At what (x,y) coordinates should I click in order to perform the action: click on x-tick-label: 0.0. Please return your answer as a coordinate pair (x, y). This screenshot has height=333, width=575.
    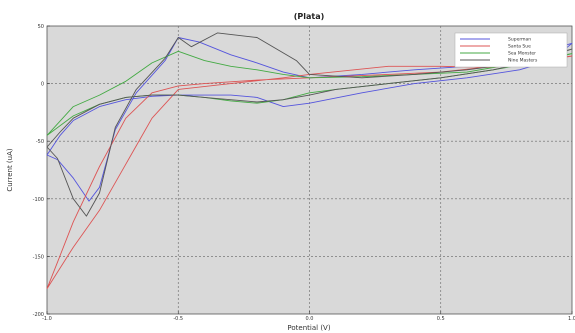
    Looking at the image, I should click on (310, 319).